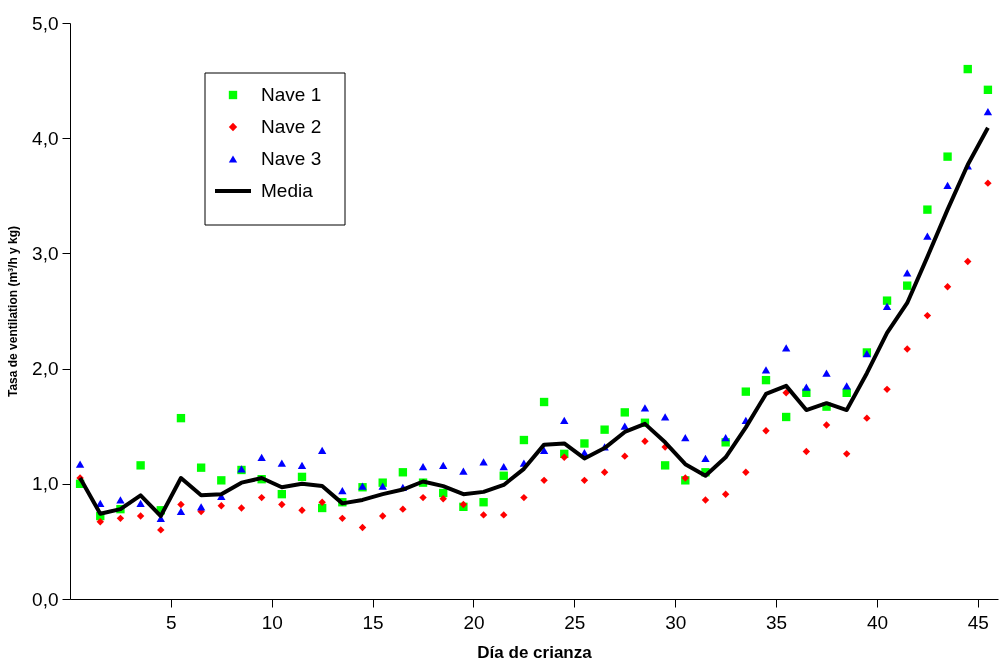 The width and height of the screenshot is (1004, 666). Describe the element at coordinates (45, 369) in the screenshot. I see `y-tick-label: 2,0` at that location.